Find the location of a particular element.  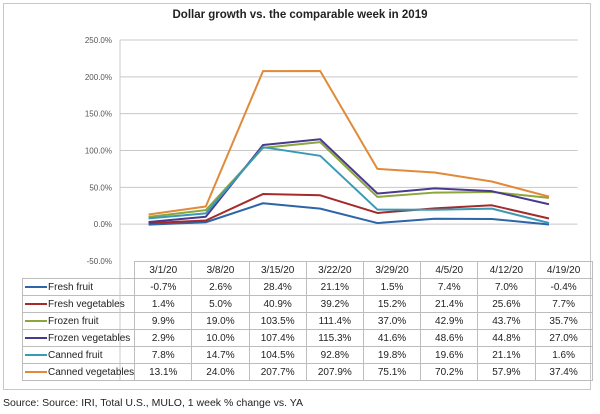

series-line-frozen-fruit is located at coordinates (349, 179).